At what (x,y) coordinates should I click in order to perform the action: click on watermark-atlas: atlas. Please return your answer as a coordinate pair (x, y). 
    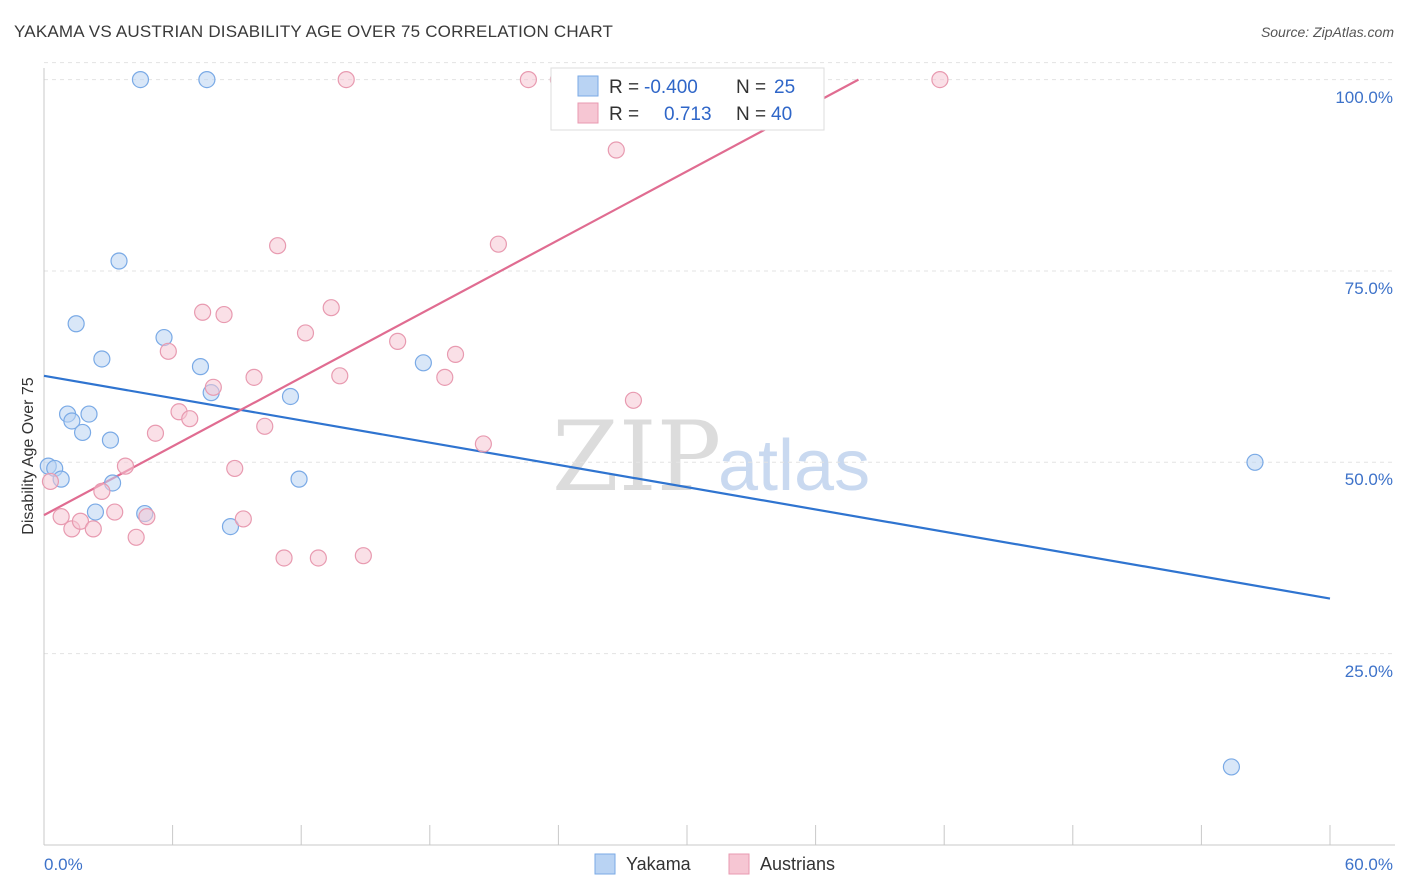
    Looking at the image, I should click on (794, 466).